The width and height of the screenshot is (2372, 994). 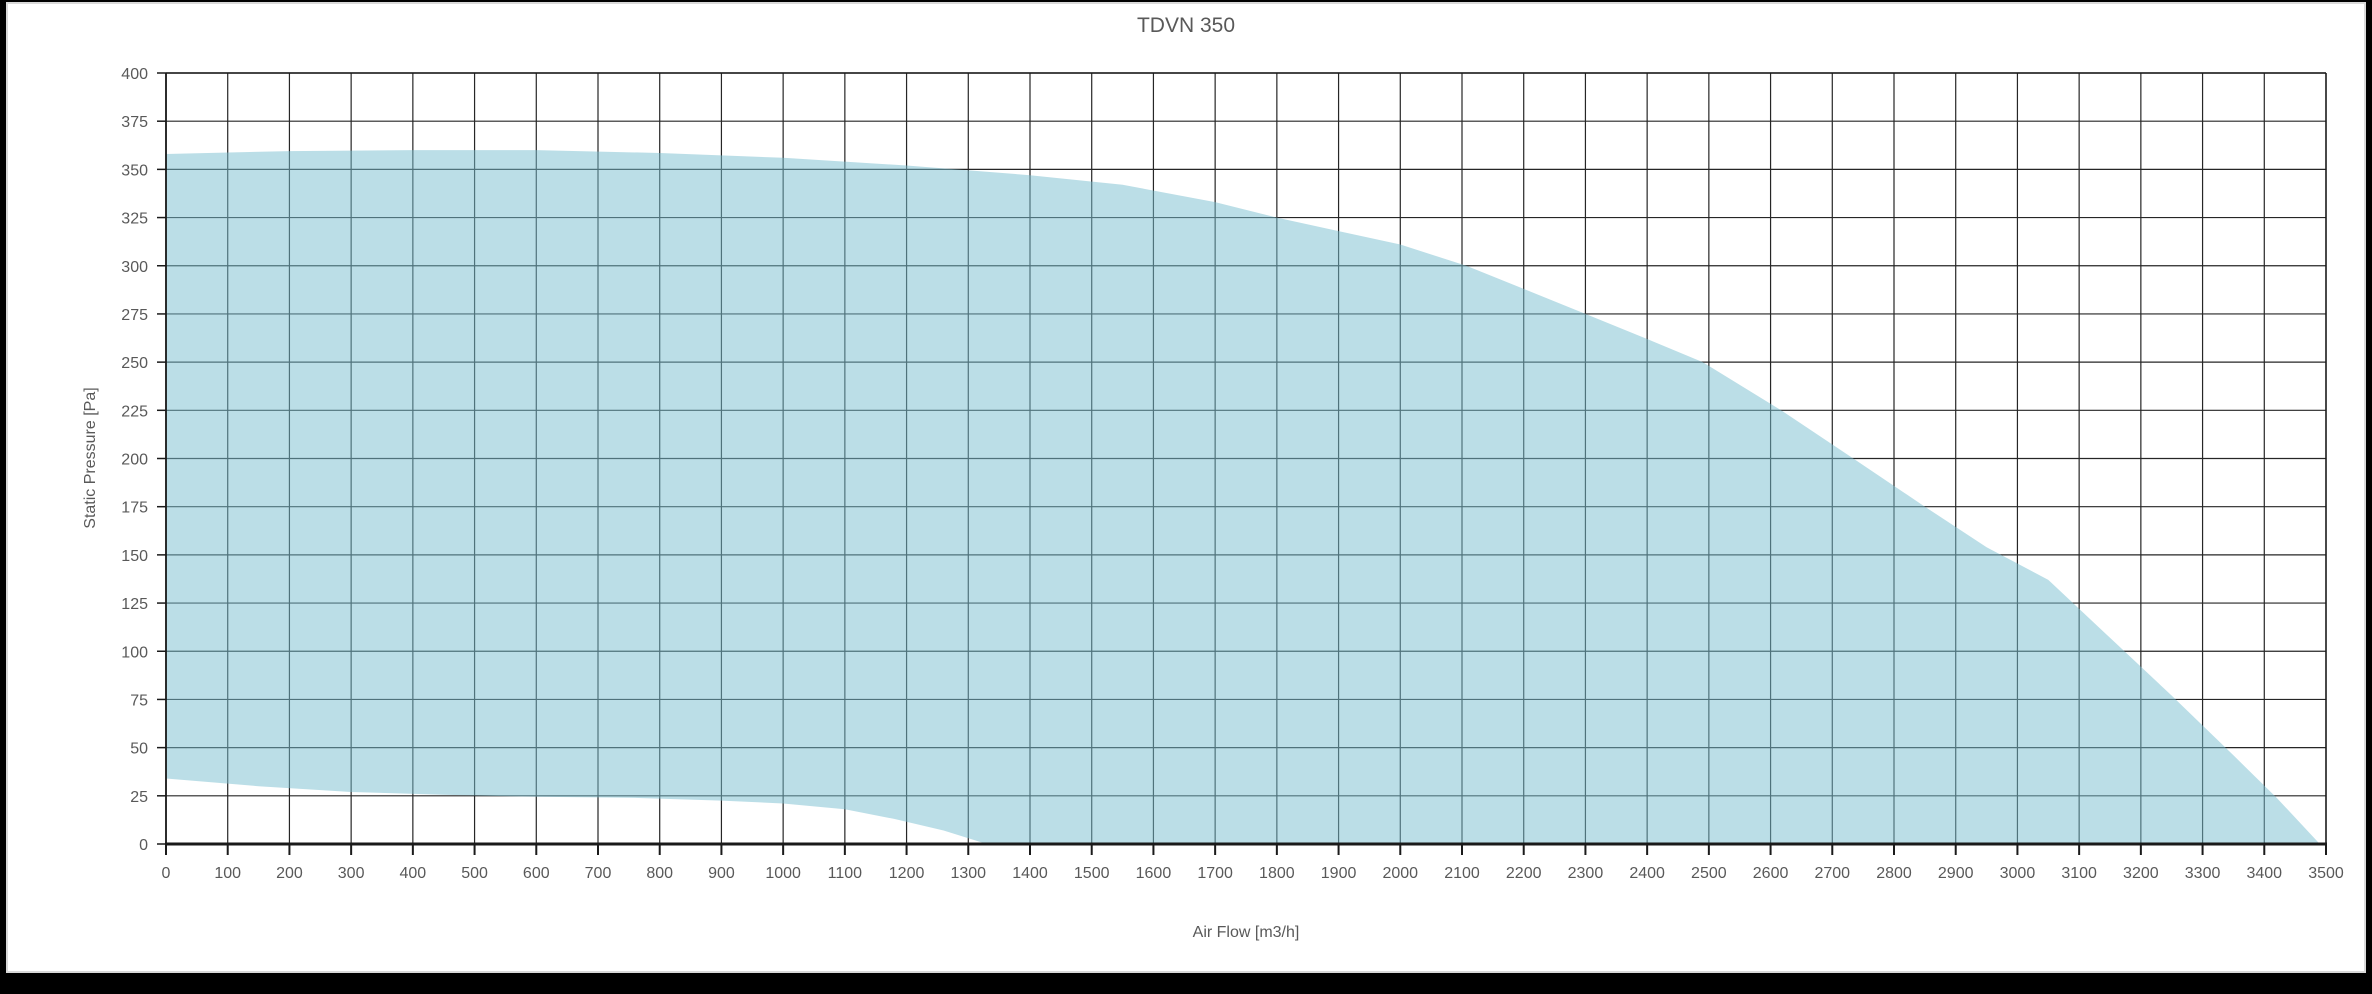 What do you see at coordinates (1709, 873) in the screenshot?
I see `x-tick-label: 2500` at bounding box center [1709, 873].